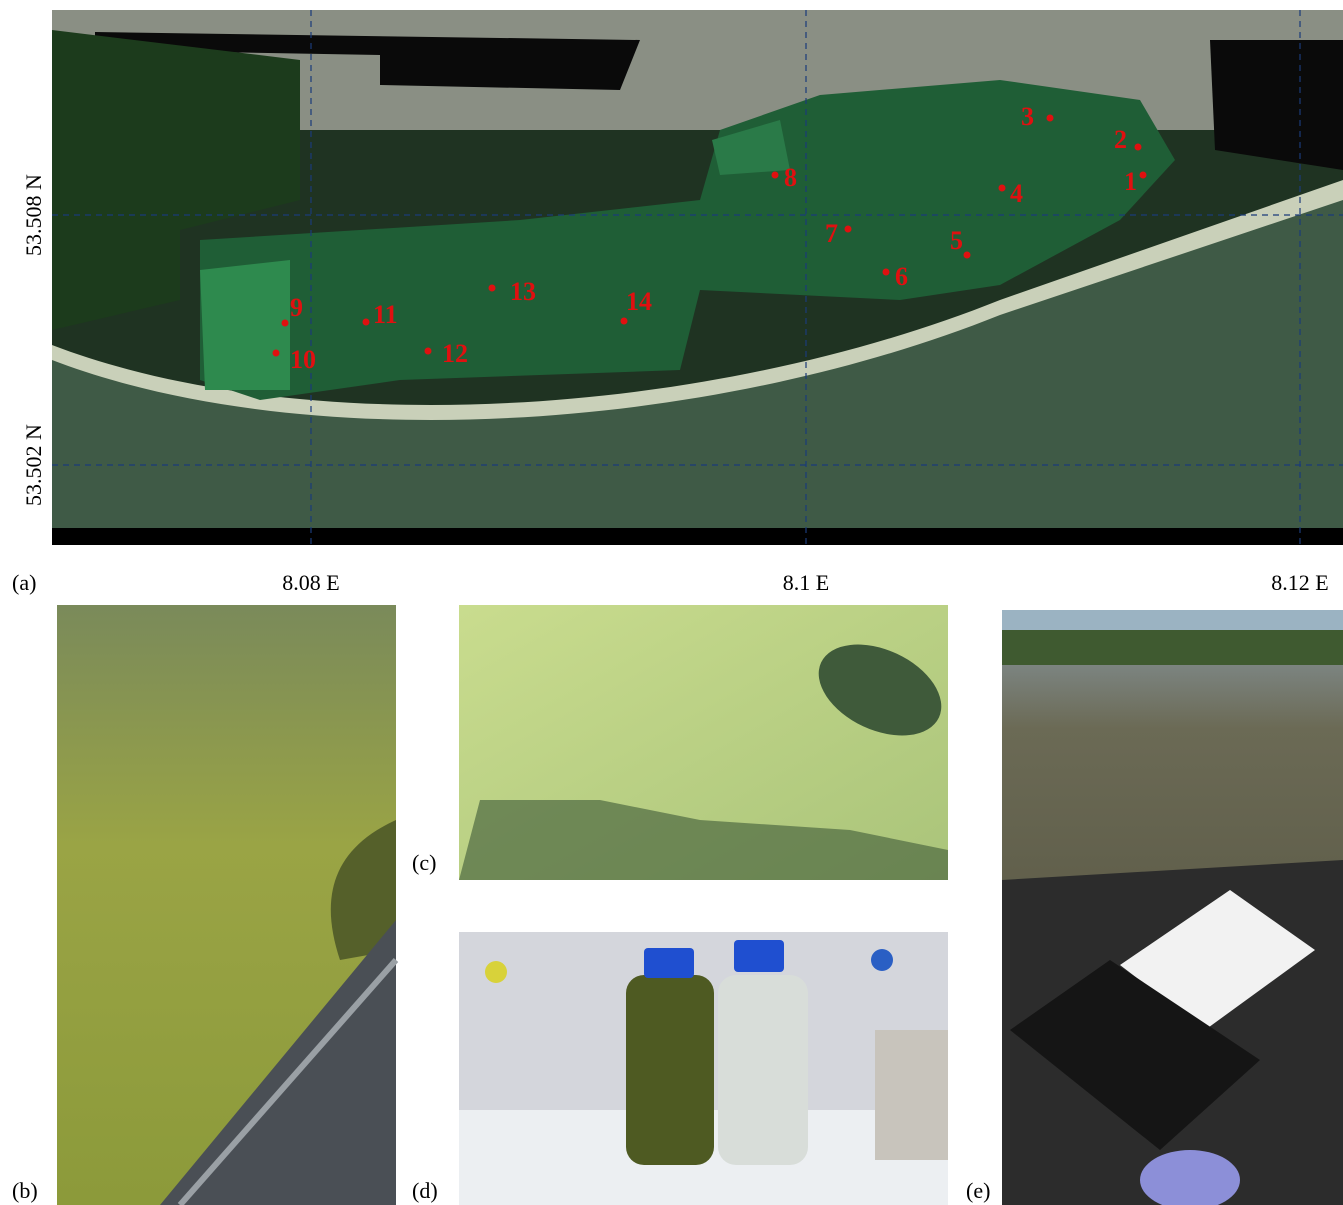  Describe the element at coordinates (978, 1190) in the screenshot. I see `panel-label: (e)` at that location.